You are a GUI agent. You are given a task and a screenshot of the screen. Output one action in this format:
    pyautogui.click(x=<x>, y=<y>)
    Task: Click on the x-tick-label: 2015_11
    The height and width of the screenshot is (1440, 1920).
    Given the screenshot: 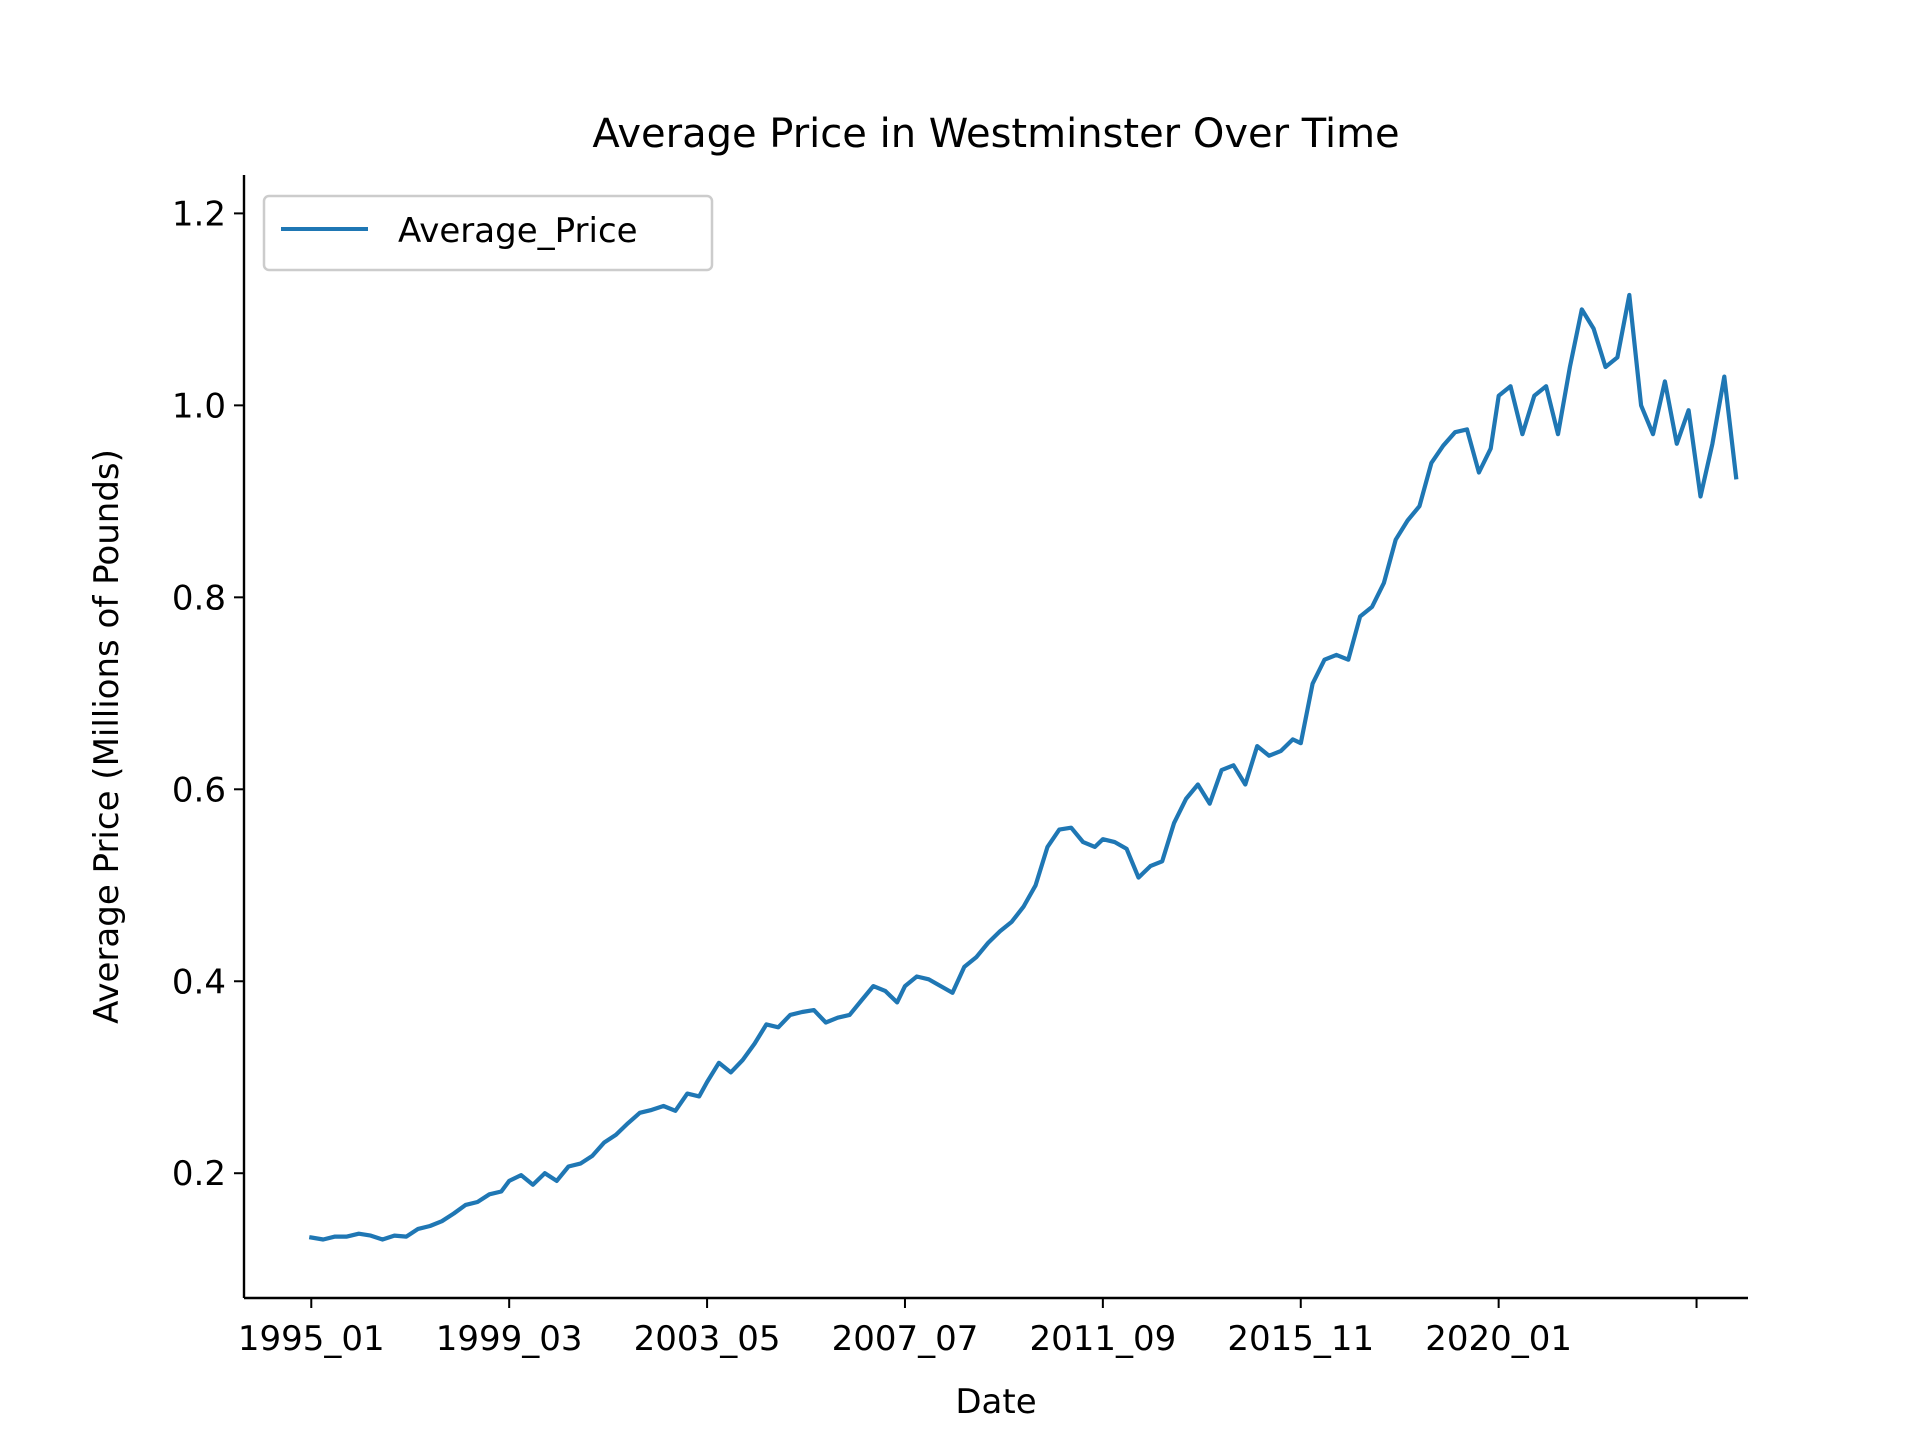 What is the action you would take?
    pyautogui.click(x=1300, y=1339)
    